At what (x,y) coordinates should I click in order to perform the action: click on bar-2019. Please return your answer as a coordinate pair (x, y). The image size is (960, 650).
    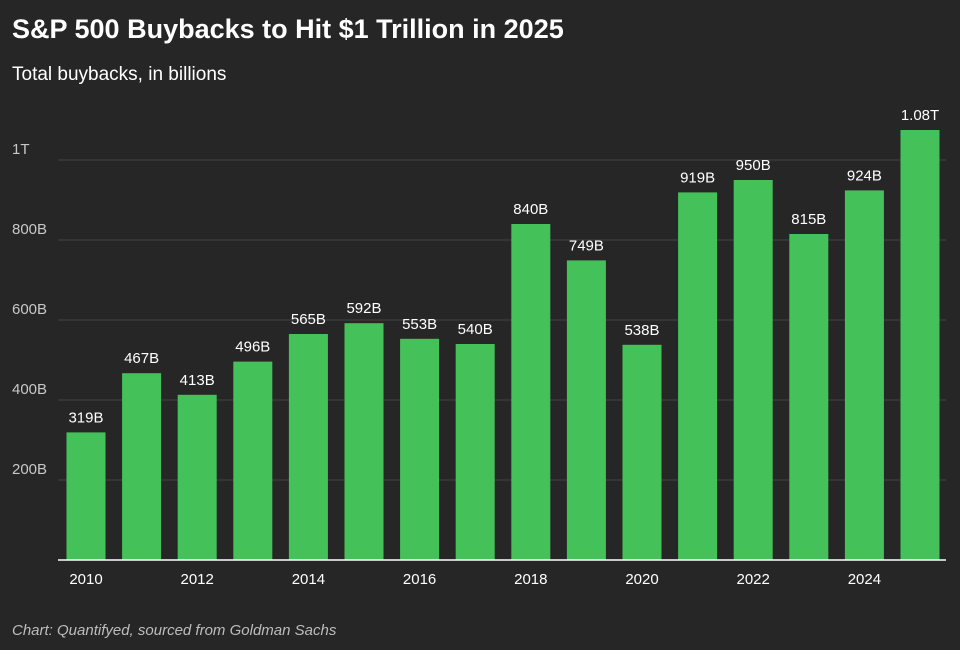
    Looking at the image, I should click on (586, 410).